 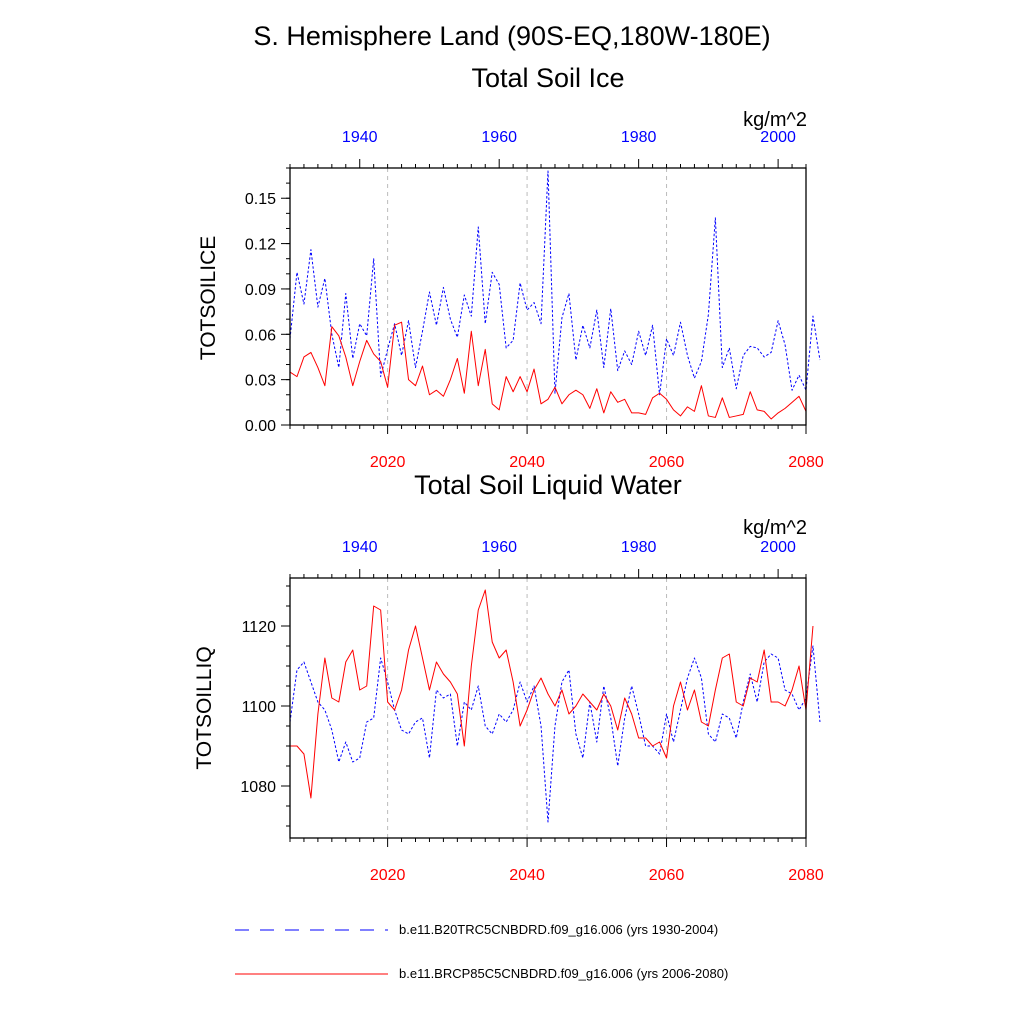 I want to click on units-label-soil-liquid: kg/m^2, so click(x=775, y=528).